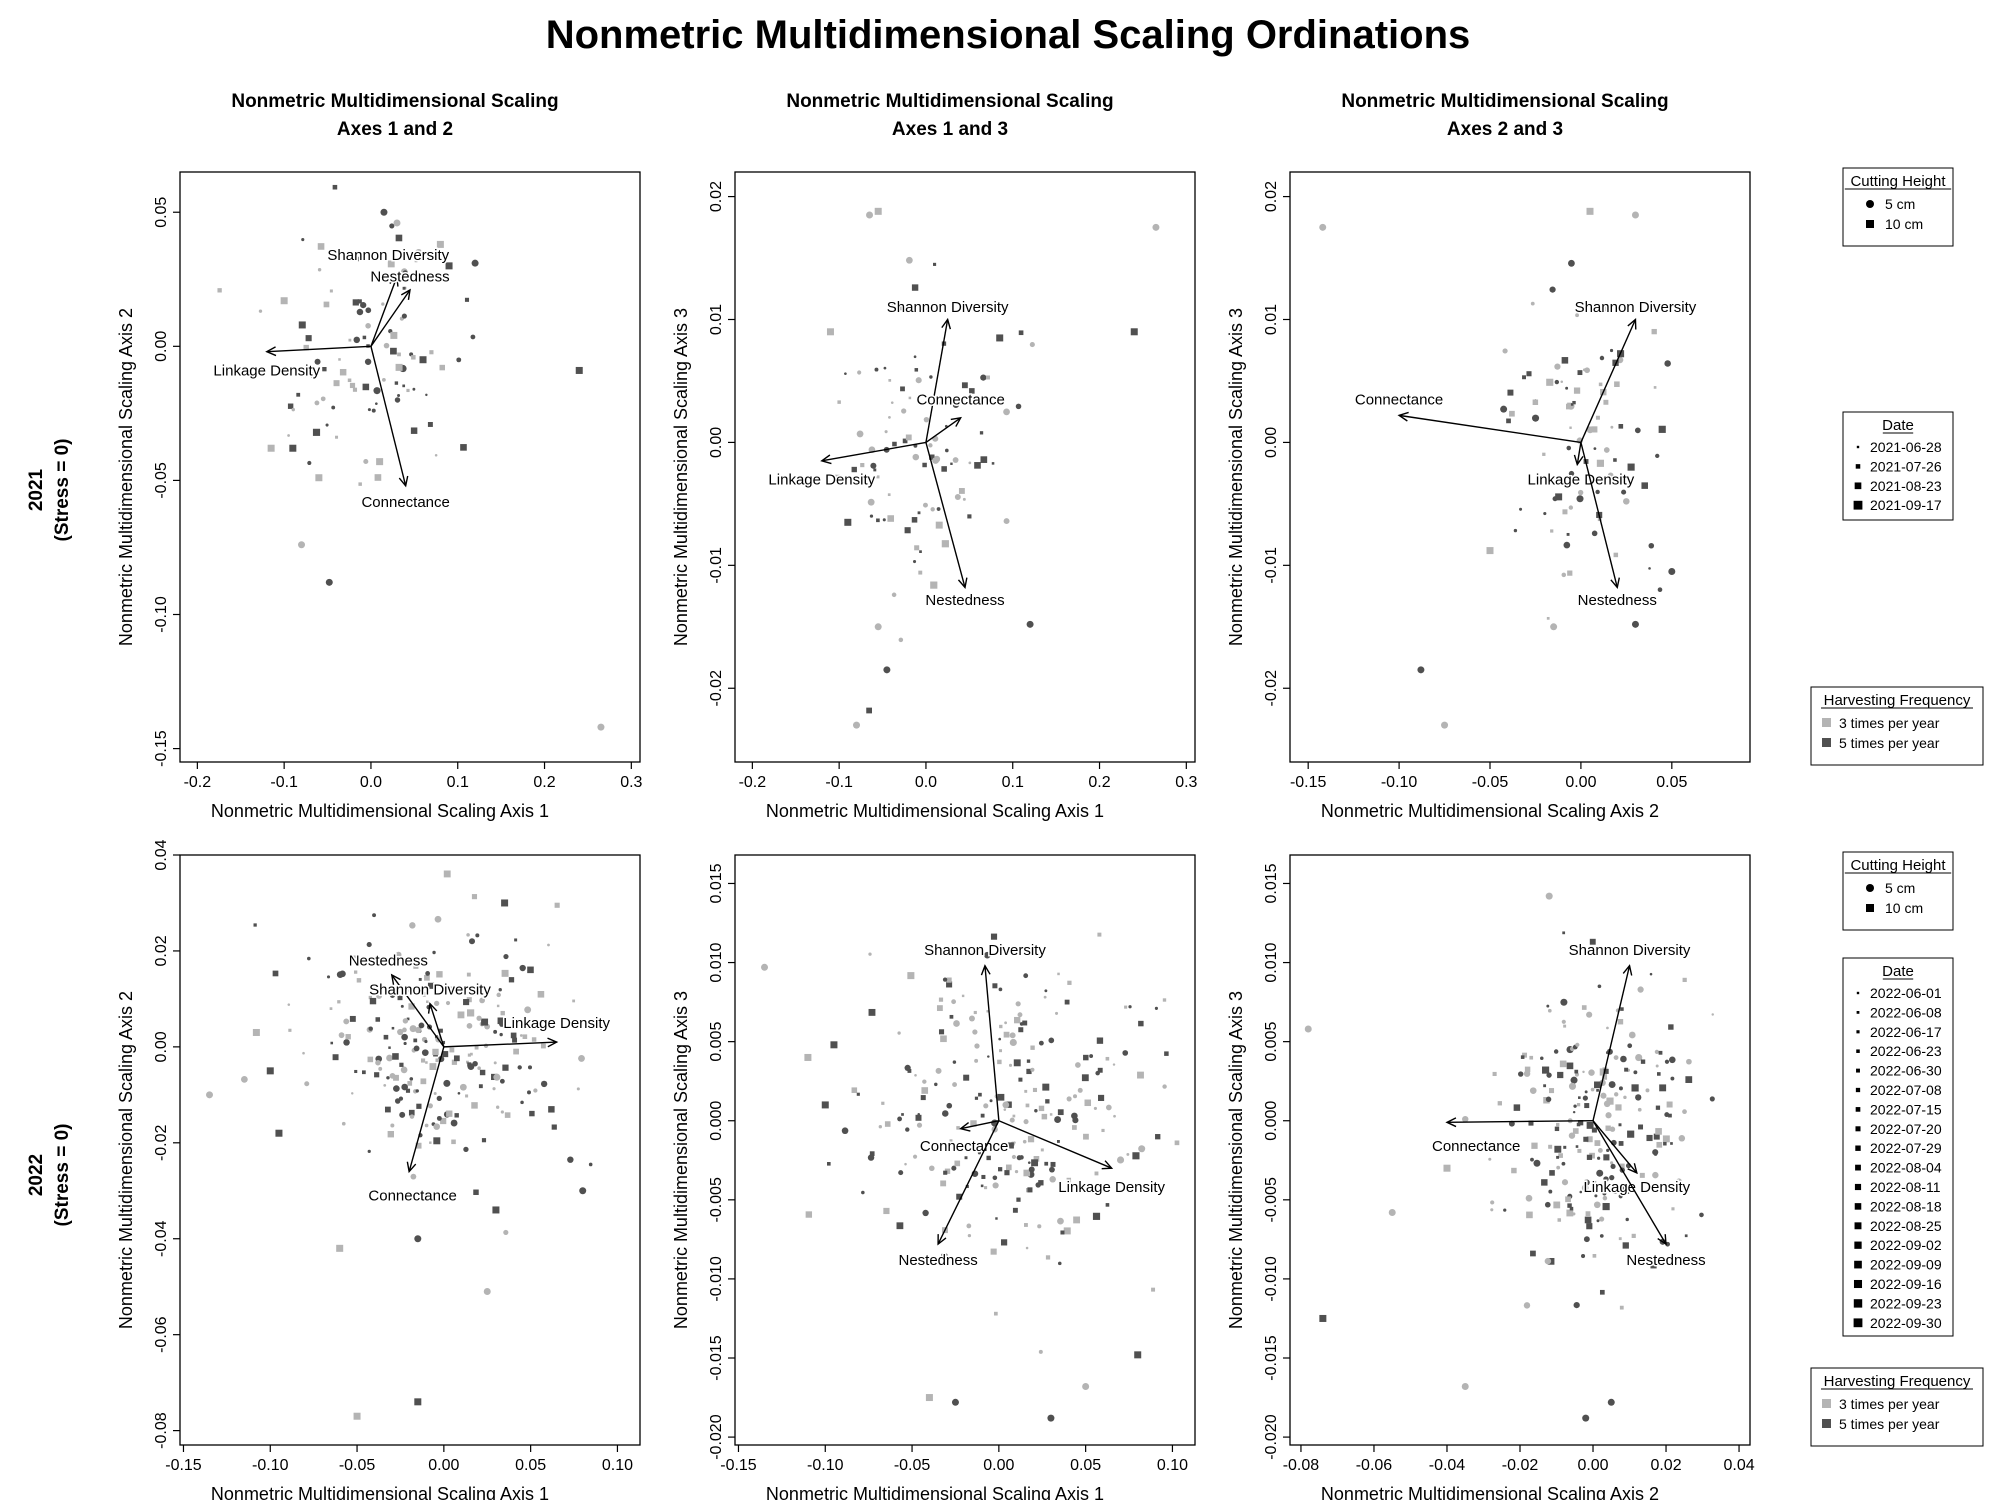 Image resolution: width=2000 pixels, height=1500 pixels. Describe the element at coordinates (1906, 1012) in the screenshot. I see `legend-item-label: 2022-06-08` at that location.